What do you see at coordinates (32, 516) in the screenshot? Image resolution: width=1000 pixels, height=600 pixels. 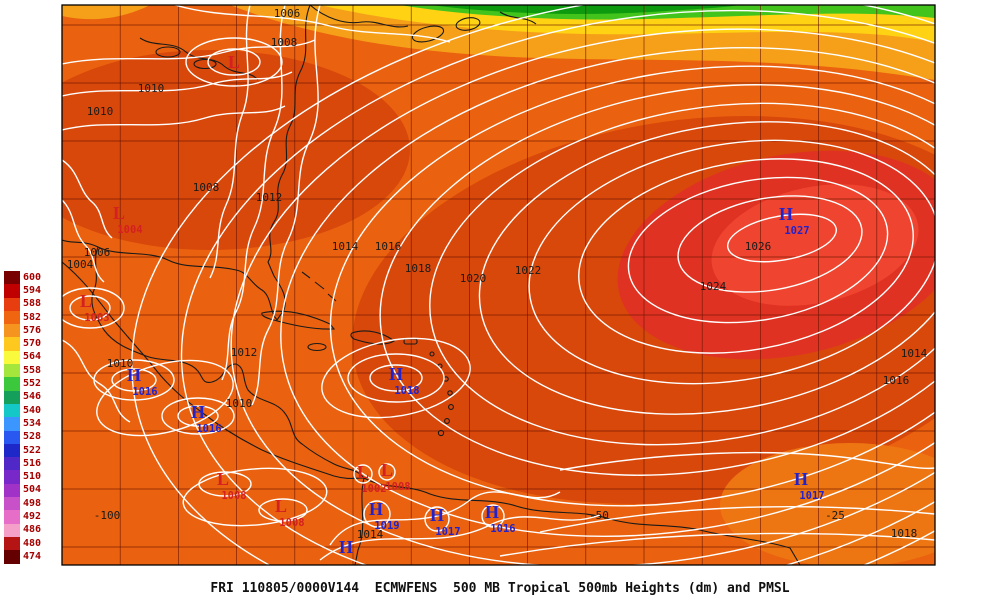 I see `legend-value-label: 492` at bounding box center [32, 516].